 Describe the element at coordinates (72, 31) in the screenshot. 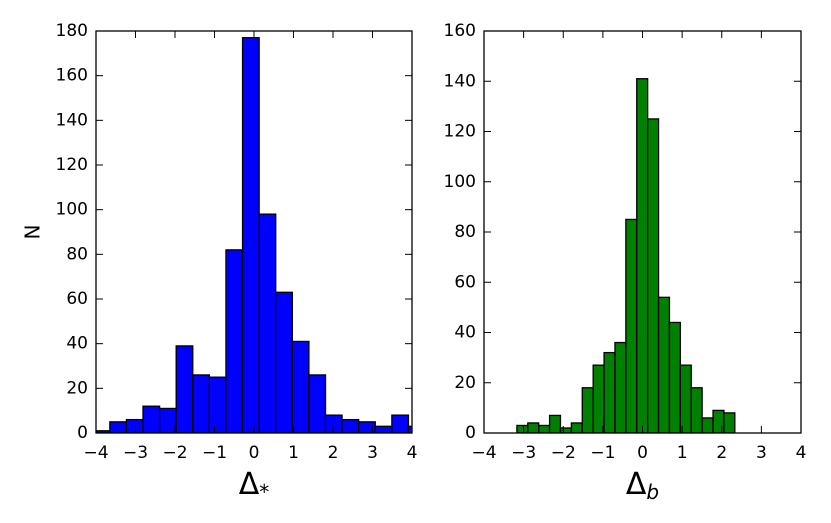

I see `y-tick-label: 180` at that location.